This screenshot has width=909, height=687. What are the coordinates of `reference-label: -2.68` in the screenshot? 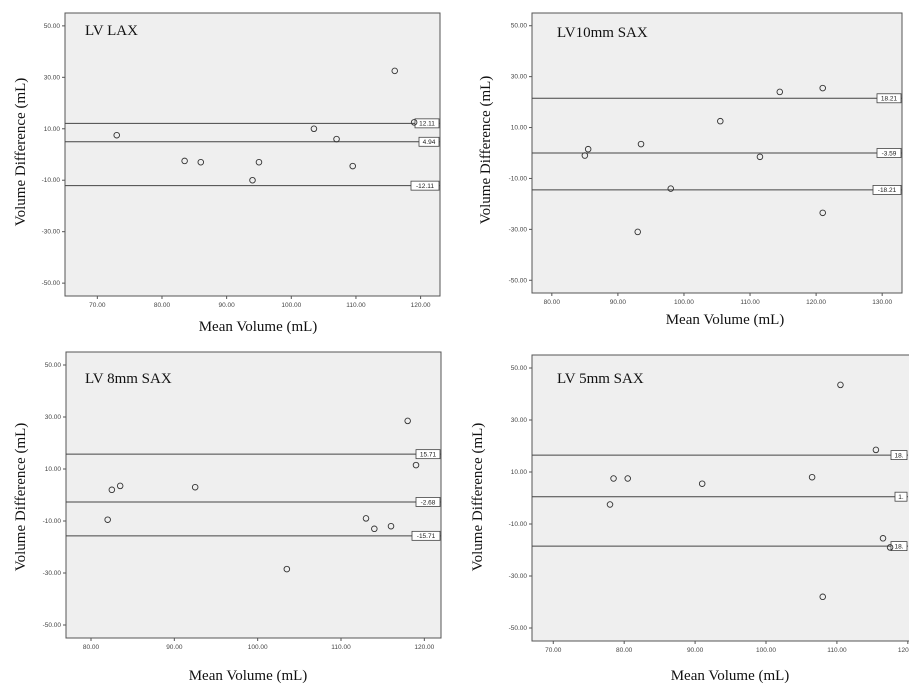 It's located at (428, 502).